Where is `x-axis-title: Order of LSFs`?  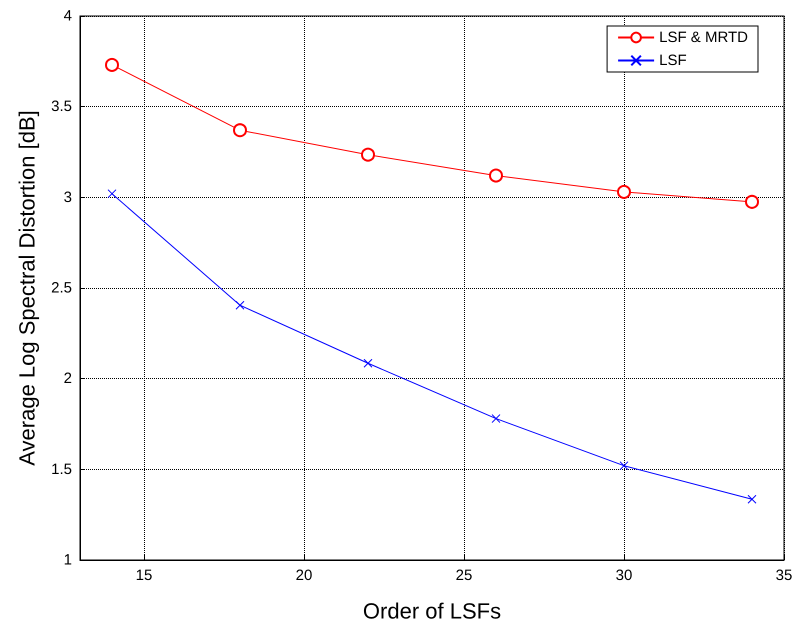
x-axis-title: Order of LSFs is located at coordinates (432, 611).